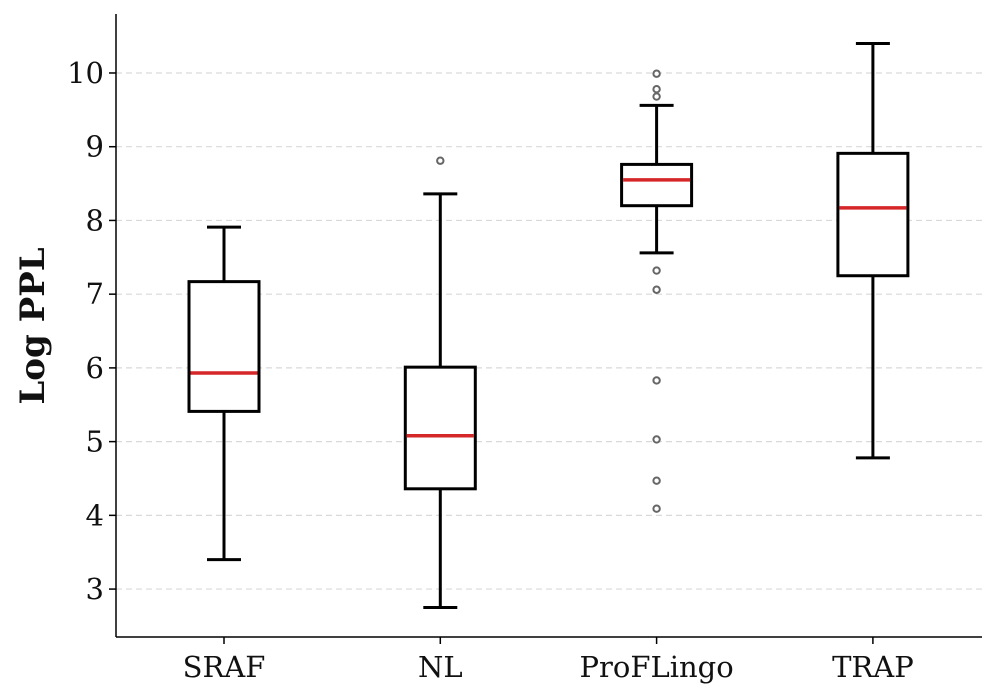  I want to click on y-tick-label: 4, so click(95, 515).